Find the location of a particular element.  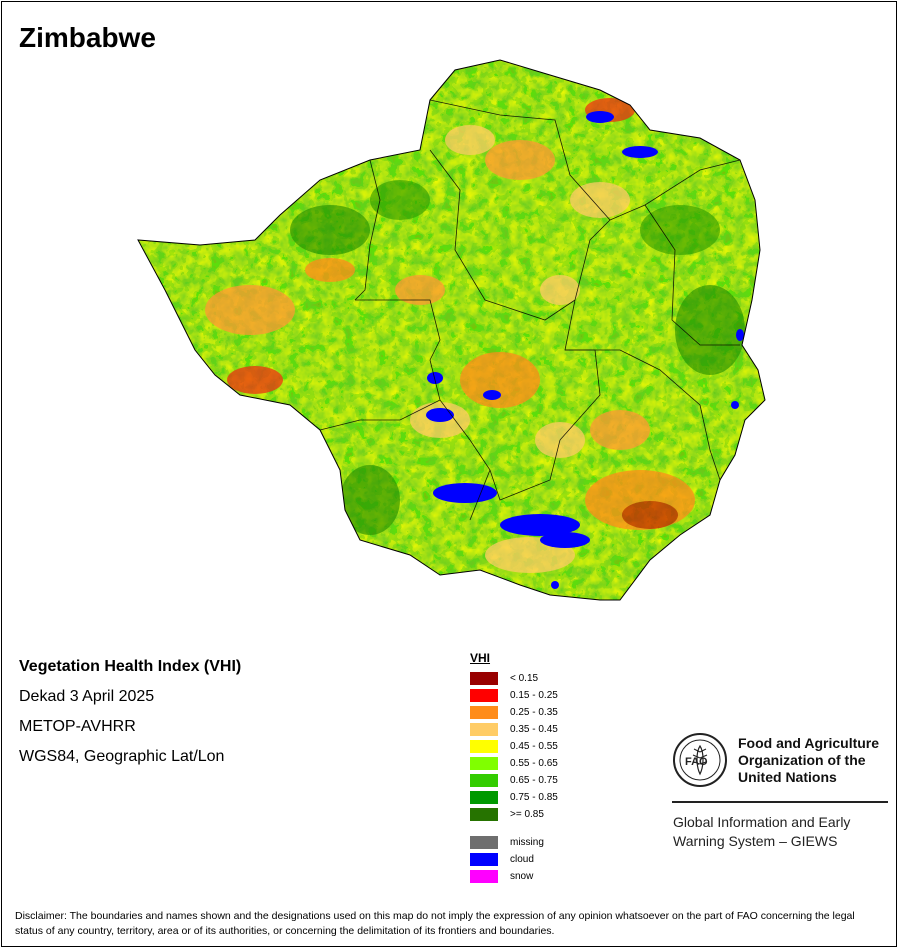

legend-label: 0.75 - 0.85 is located at coordinates (534, 797).